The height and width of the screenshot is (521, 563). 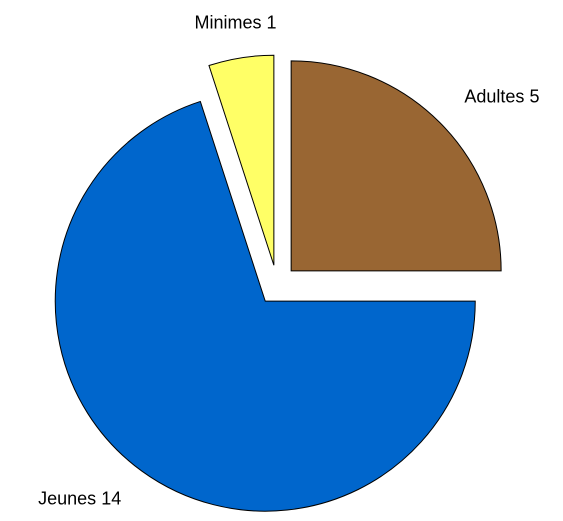 What do you see at coordinates (67, 498) in the screenshot?
I see `slice-category: Jeunes` at bounding box center [67, 498].